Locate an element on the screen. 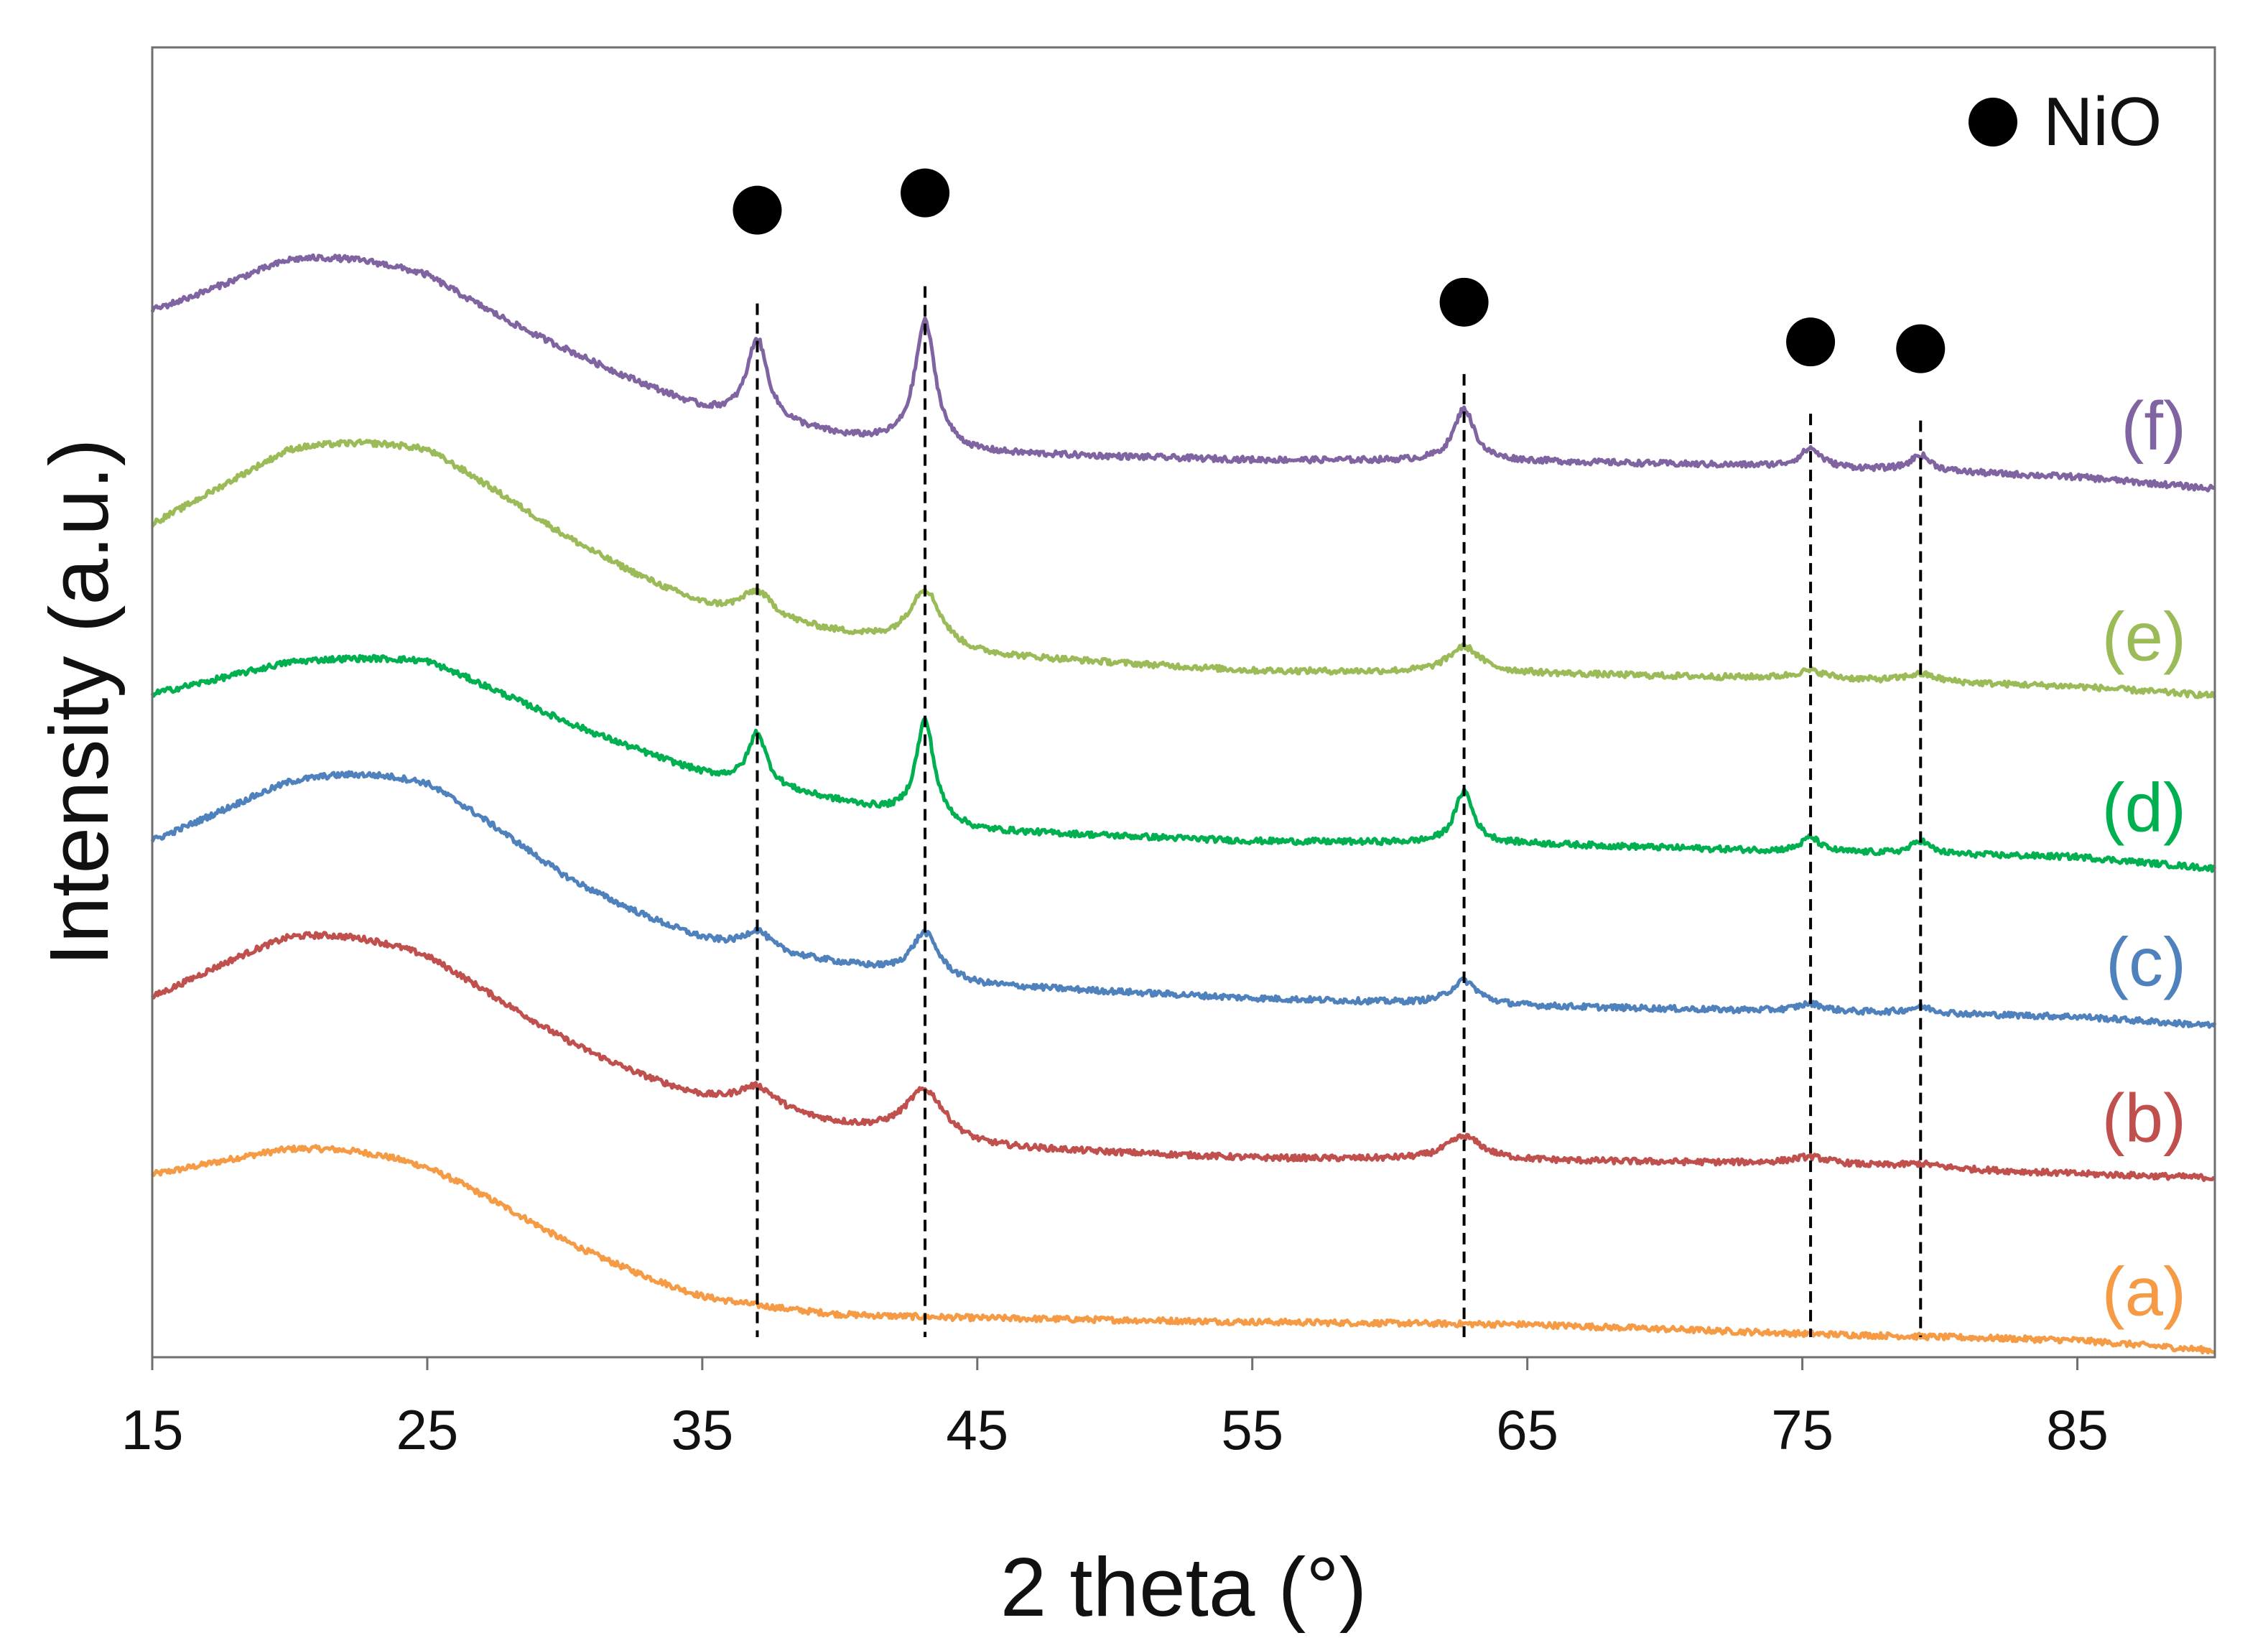 Image resolution: width=2268 pixels, height=1638 pixels. series-label-a: (a) is located at coordinates (2144, 1292).